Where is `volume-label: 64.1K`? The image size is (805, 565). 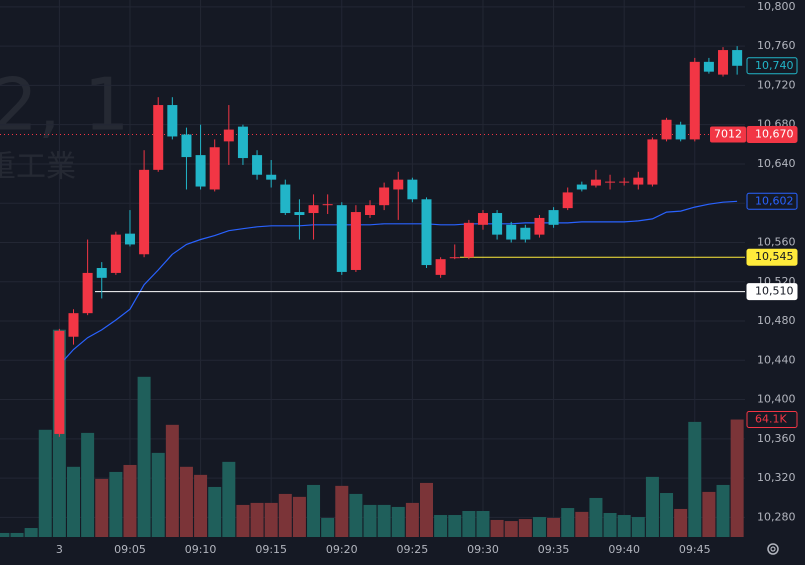 volume-label: 64.1K is located at coordinates (771, 419).